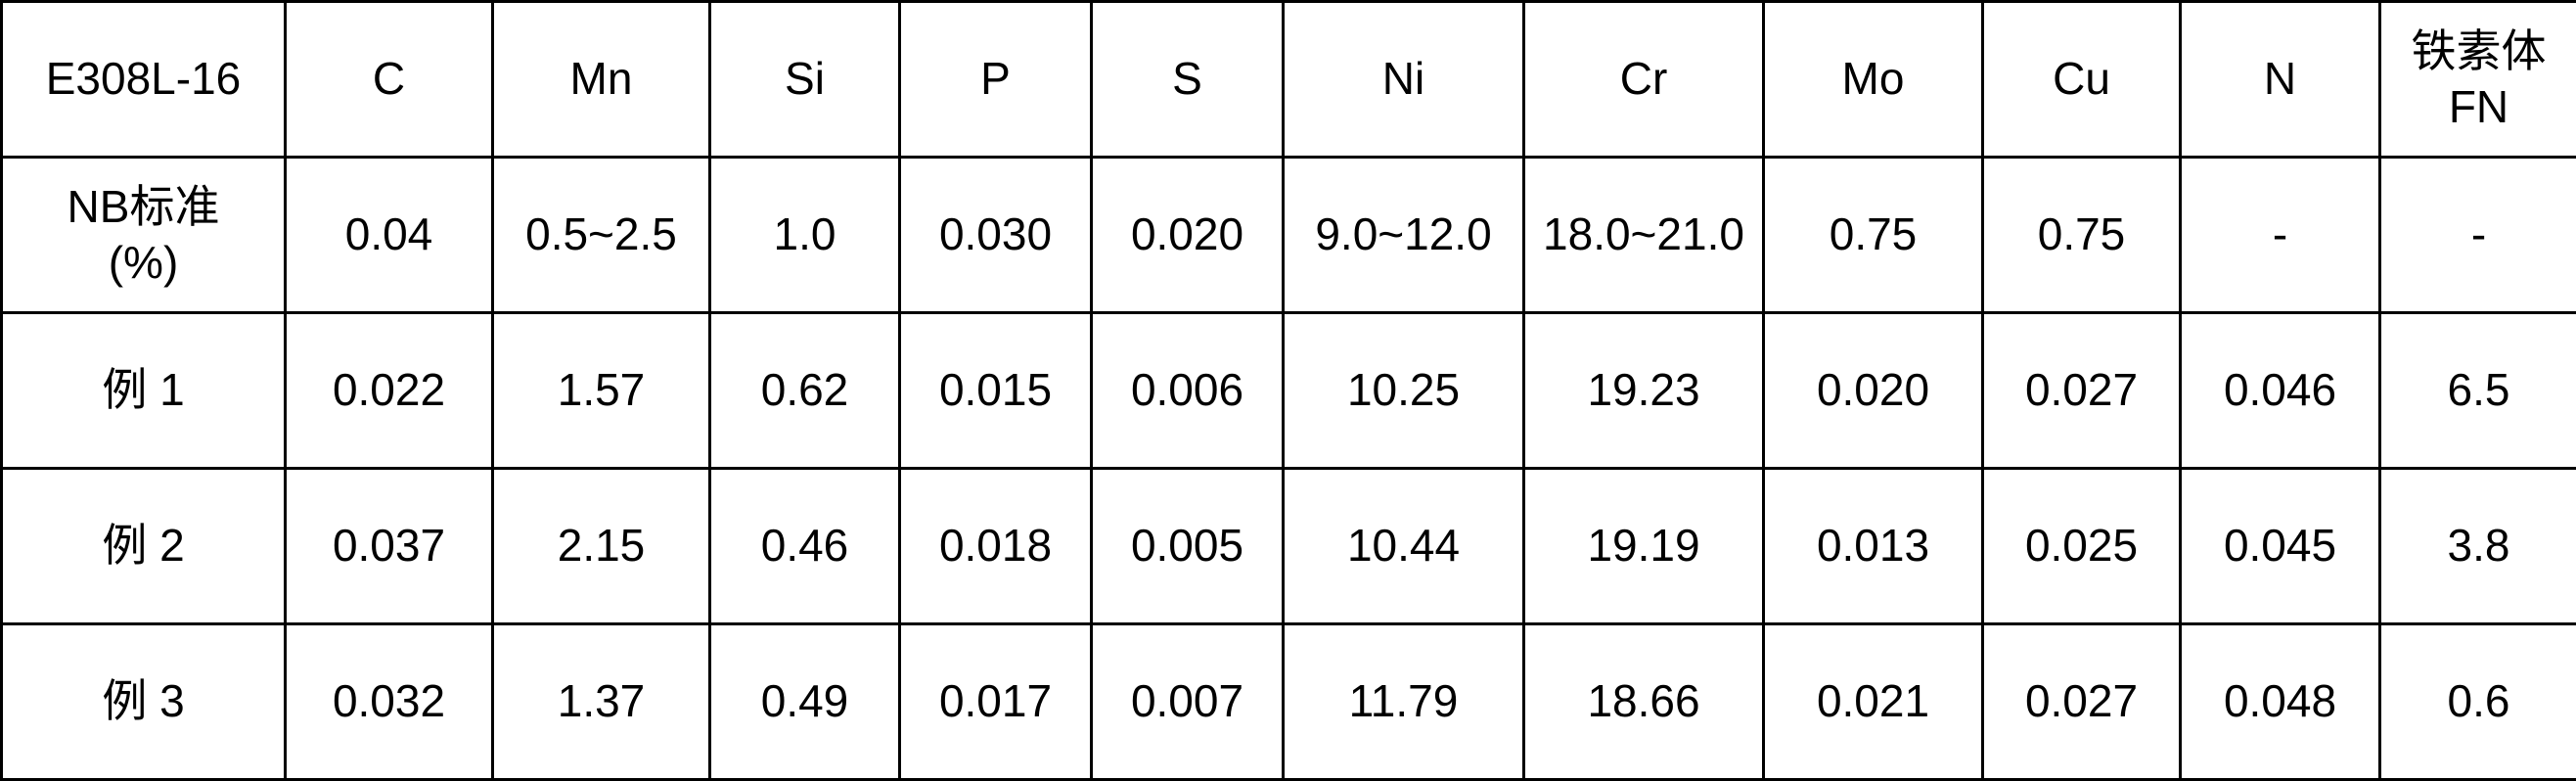 The height and width of the screenshot is (781, 2576). I want to click on value-cell: 10.25, so click(1404, 391).